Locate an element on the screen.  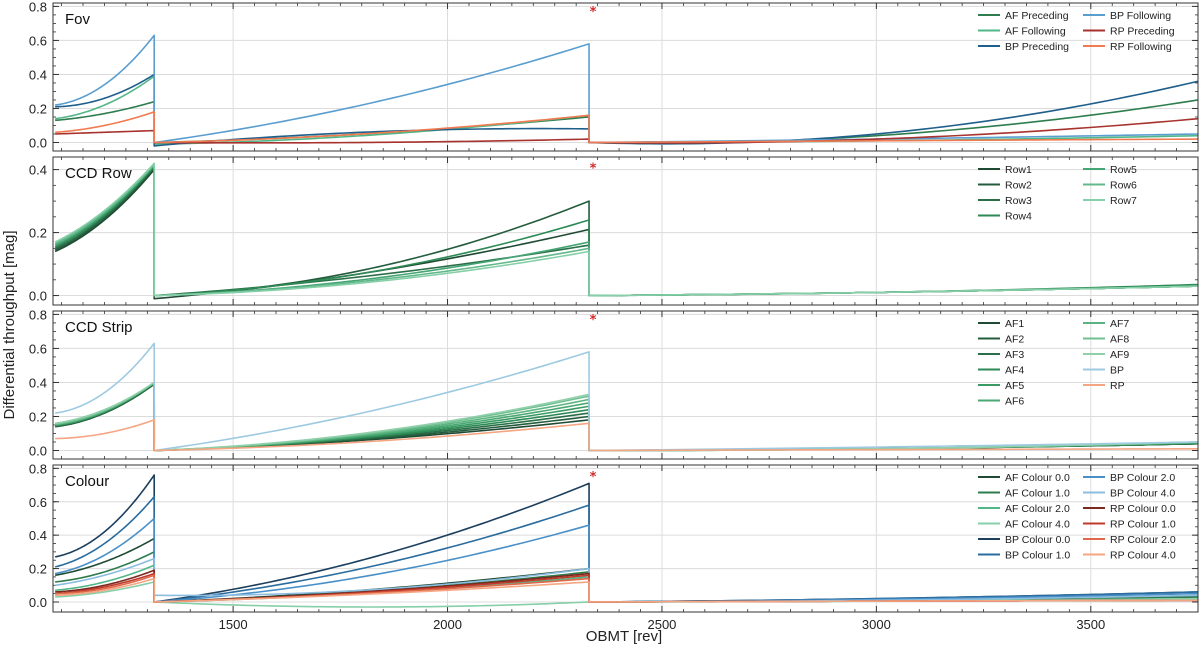
x-axis-label: OBMT [rev] is located at coordinates (624, 636).